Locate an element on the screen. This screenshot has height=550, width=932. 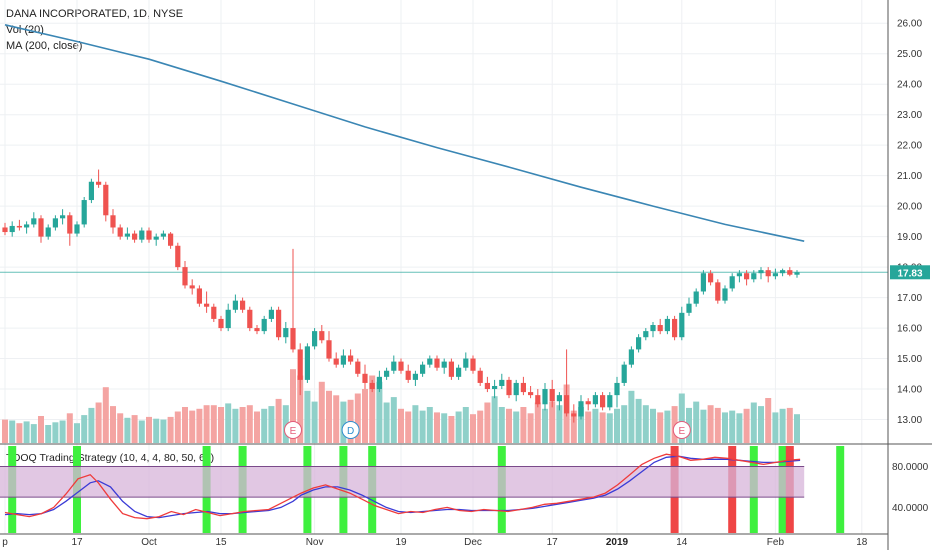
buy-signal-bar is located at coordinates (840, 489).